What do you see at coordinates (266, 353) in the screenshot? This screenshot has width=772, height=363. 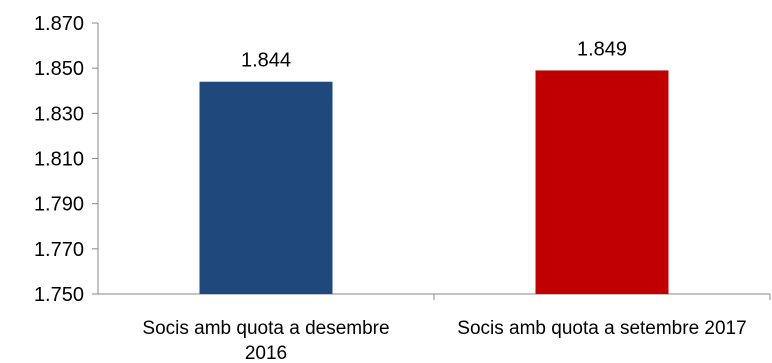 I see `x-tick-label-line: 2016` at bounding box center [266, 353].